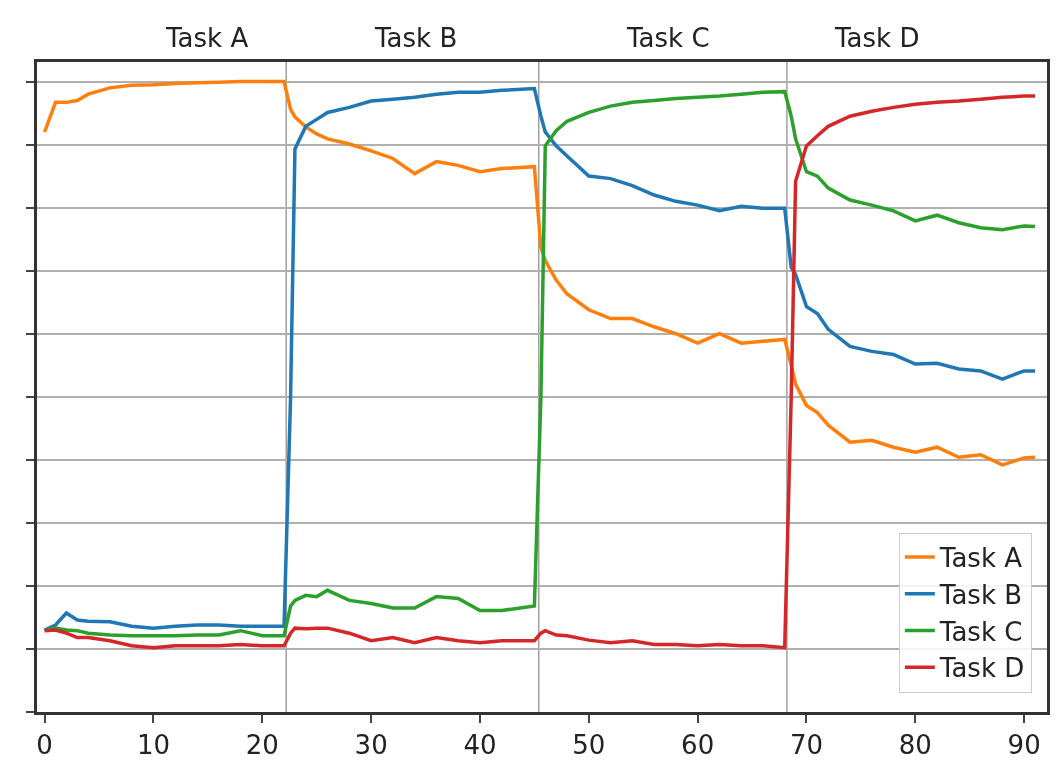 The image size is (1062, 772). I want to click on legend-label: Task B, so click(980, 594).